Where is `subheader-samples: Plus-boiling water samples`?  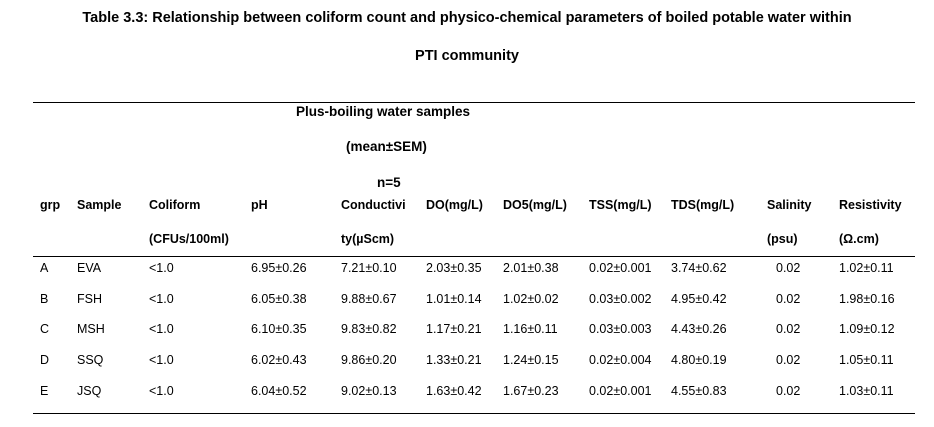 subheader-samples: Plus-boiling water samples is located at coordinates (383, 111).